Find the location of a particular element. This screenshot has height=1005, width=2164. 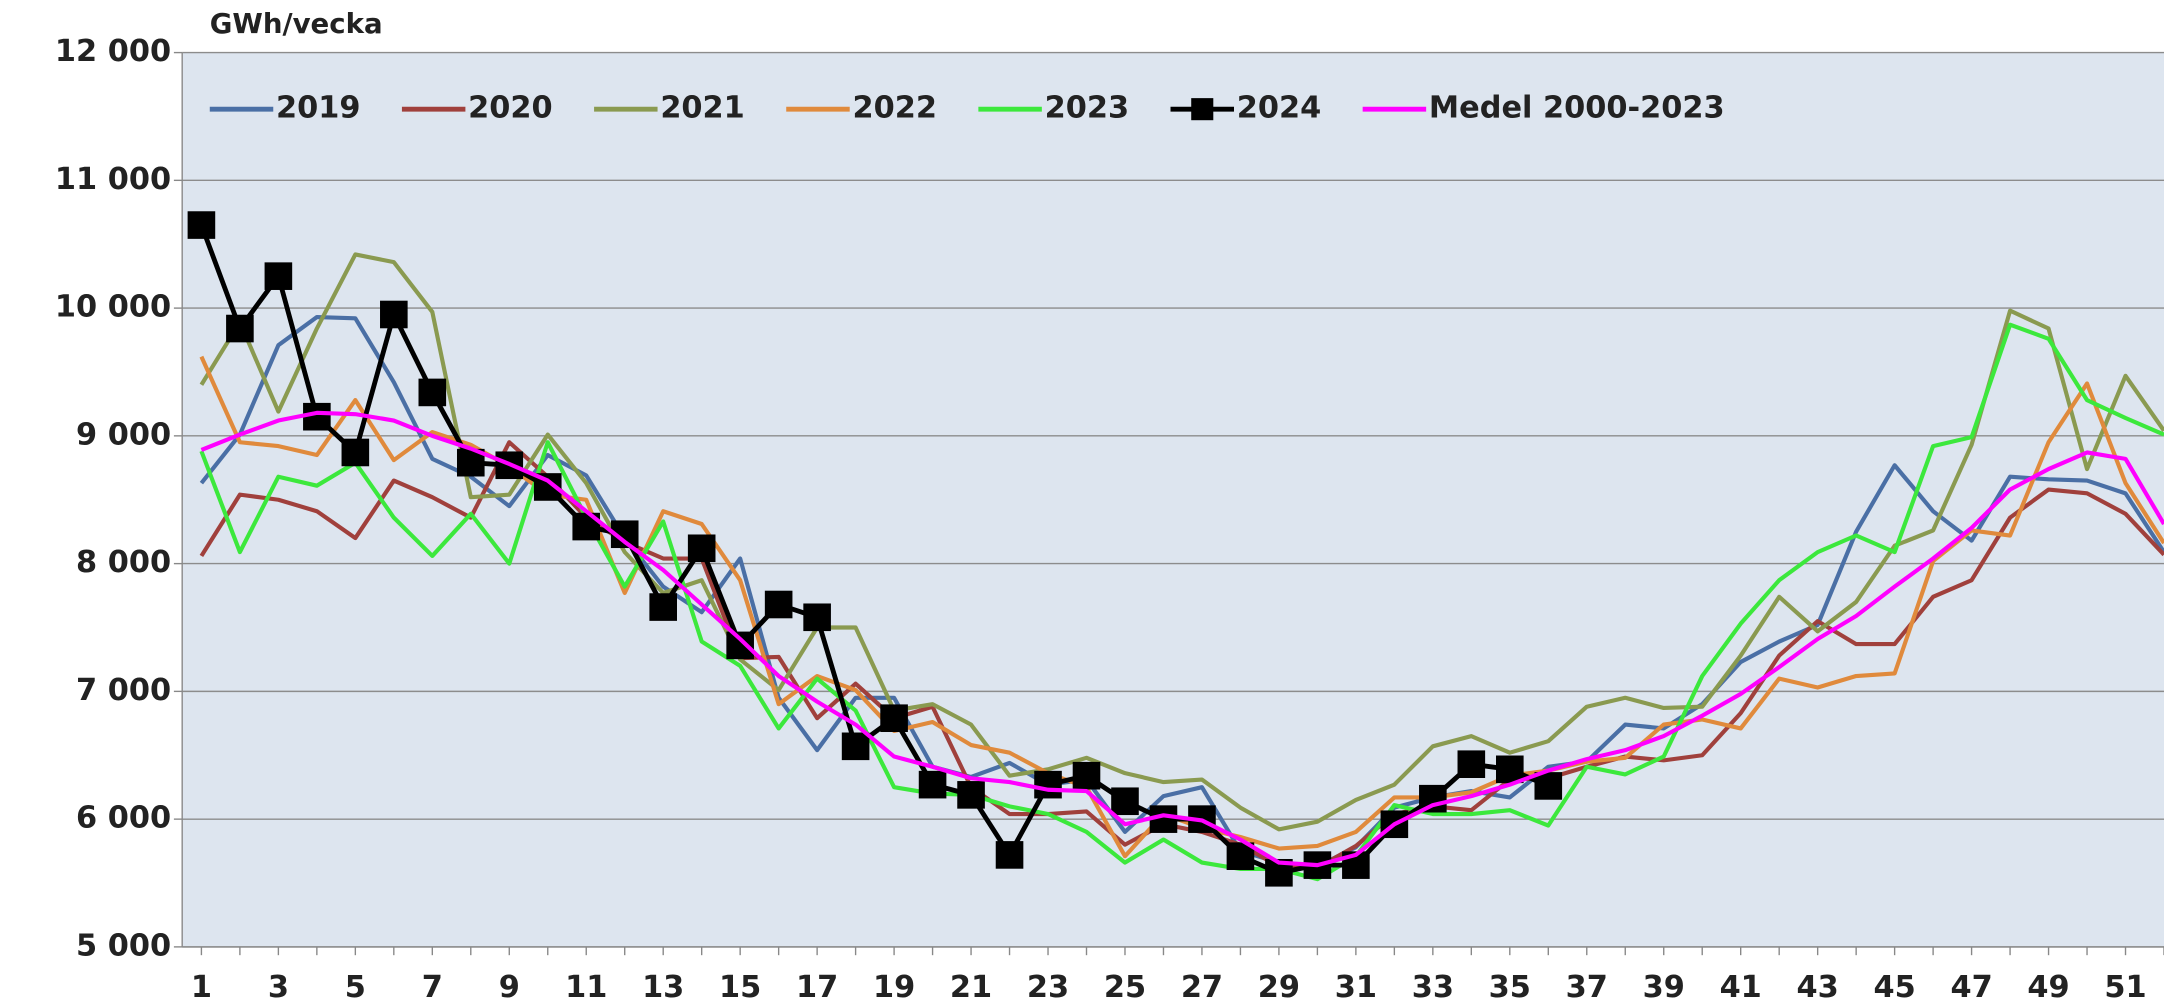

legend-marker is located at coordinates (1202, 109).